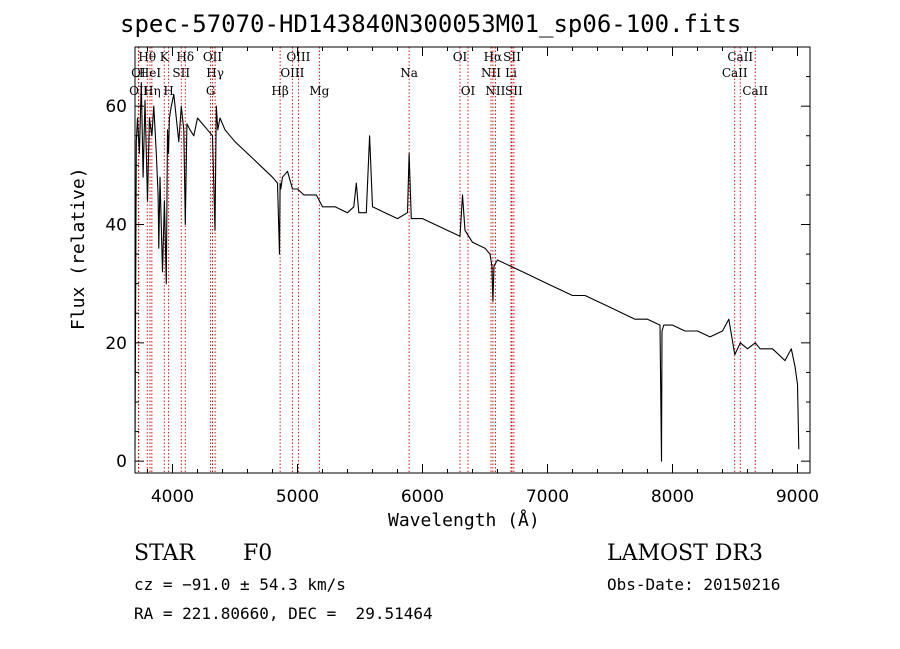 Image resolution: width=900 pixels, height=649 pixels. Describe the element at coordinates (464, 520) in the screenshot. I see `x-axis-label: Wavelength (Å)` at that location.